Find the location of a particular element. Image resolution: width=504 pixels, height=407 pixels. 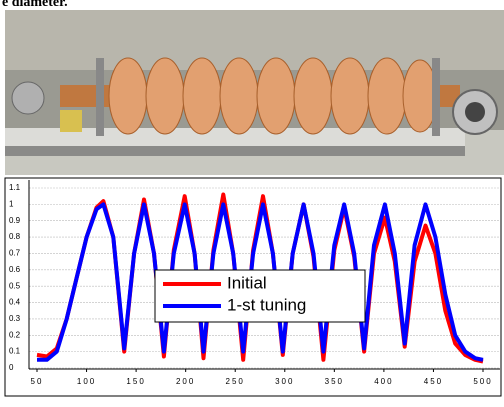

x-tick-label: 400 is located at coordinates (383, 381).